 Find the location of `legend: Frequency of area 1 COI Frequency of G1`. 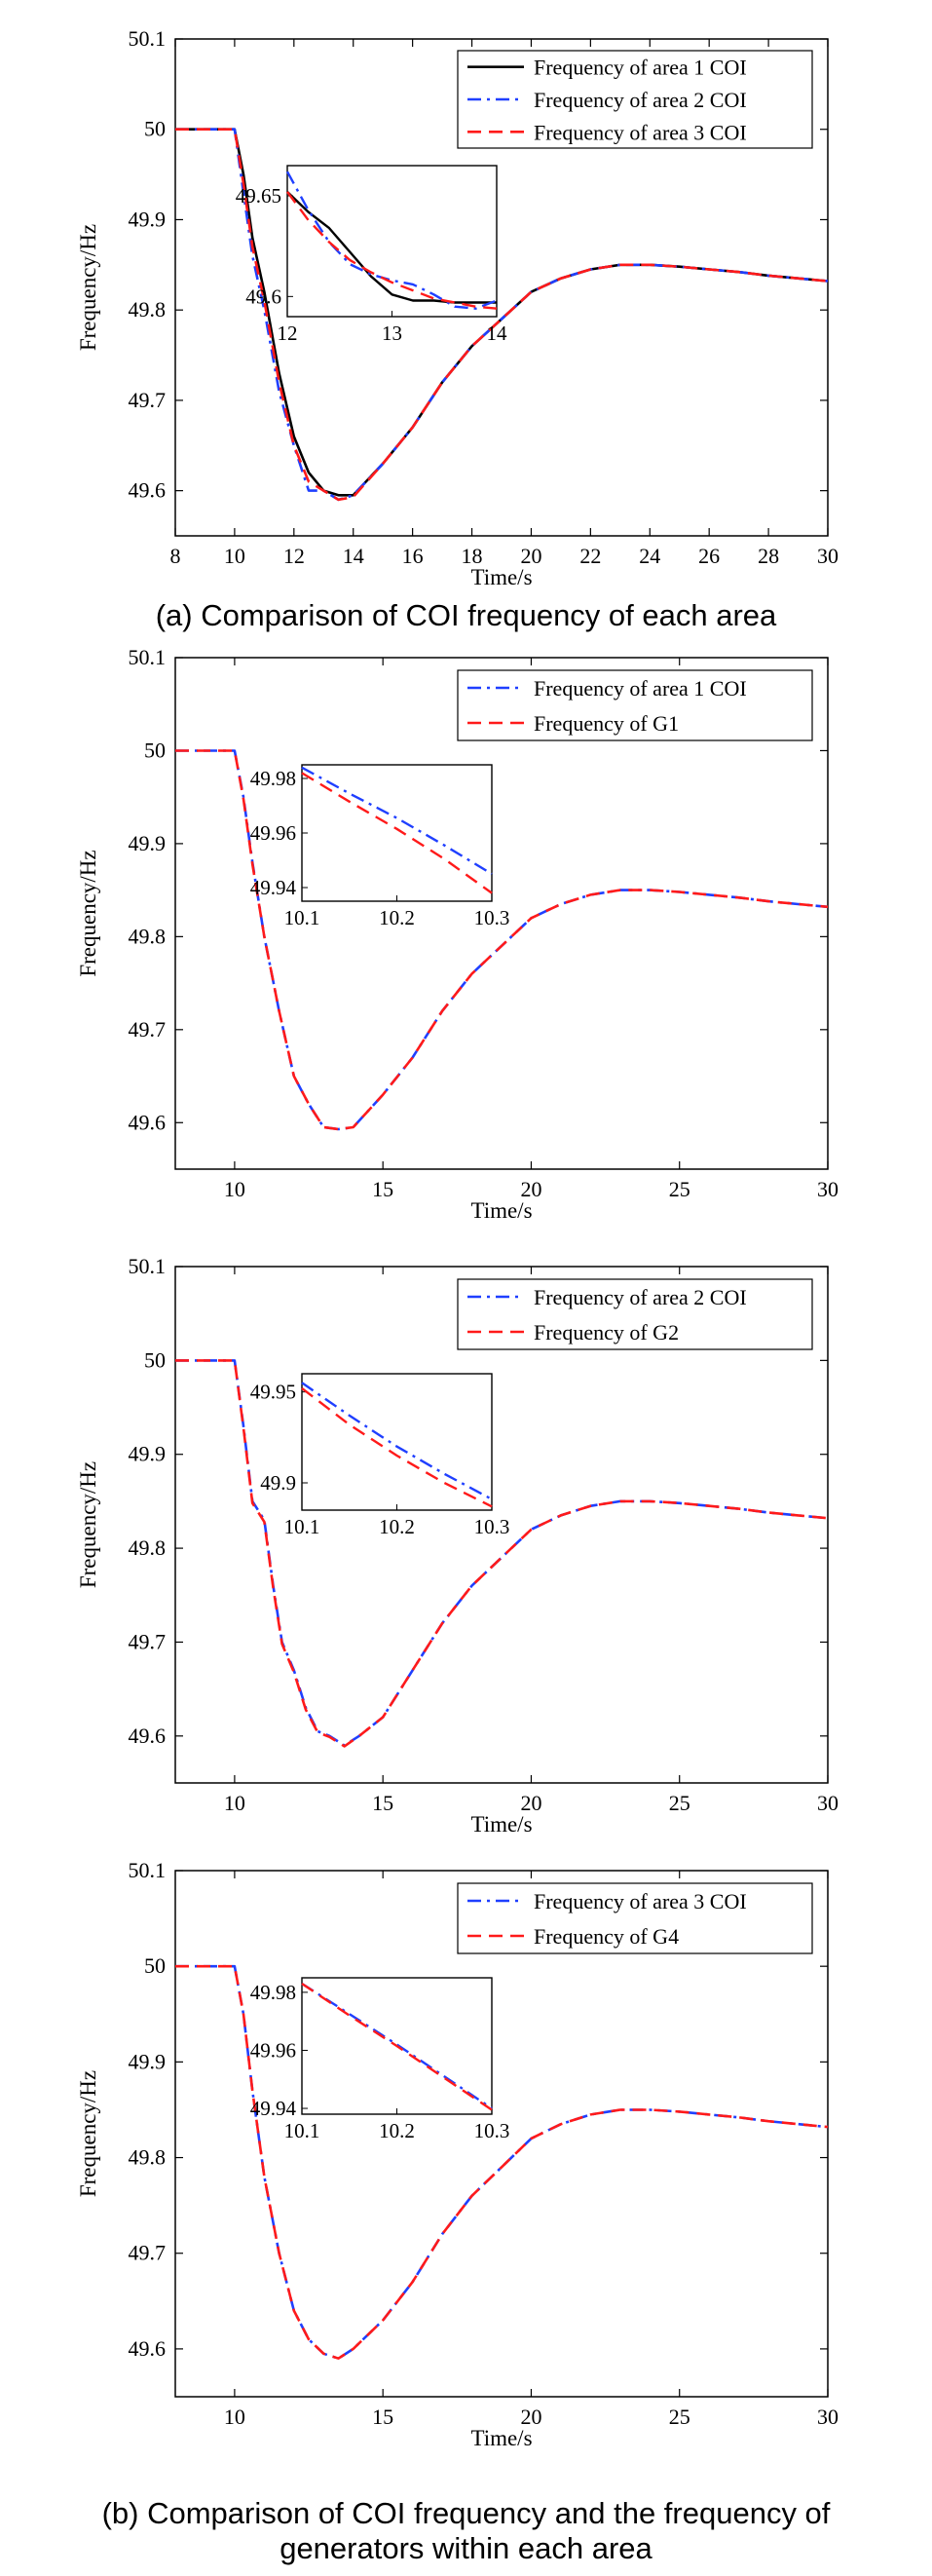

legend: Frequency of area 1 COI Frequency of G1 is located at coordinates (635, 705).